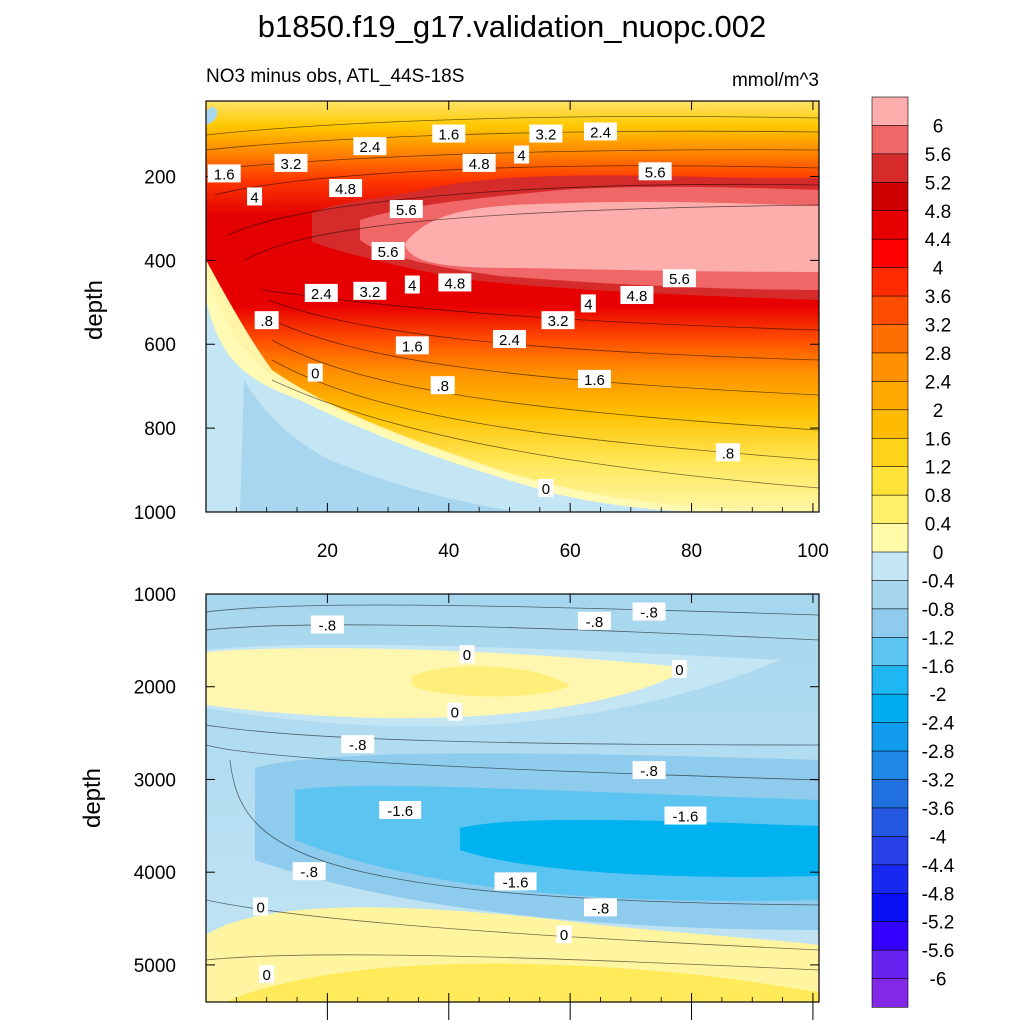 This screenshot has height=1024, width=1024. I want to click on x-tick-label: 80, so click(691, 551).